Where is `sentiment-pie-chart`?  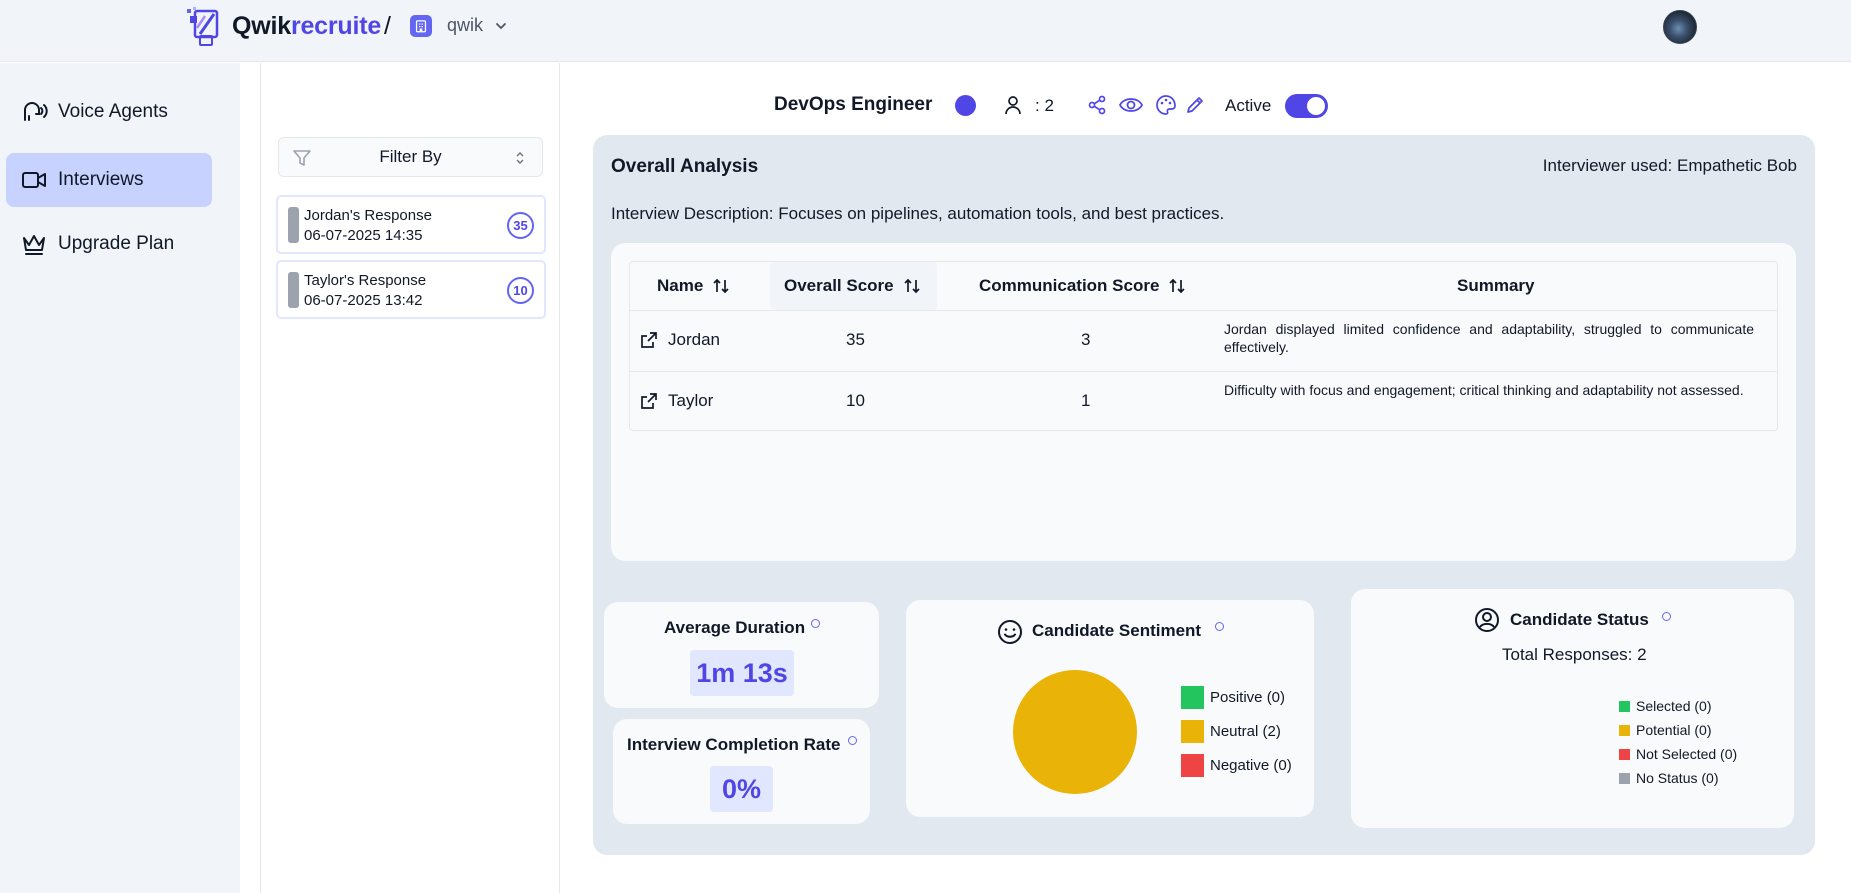 sentiment-pie-chart is located at coordinates (1075, 732).